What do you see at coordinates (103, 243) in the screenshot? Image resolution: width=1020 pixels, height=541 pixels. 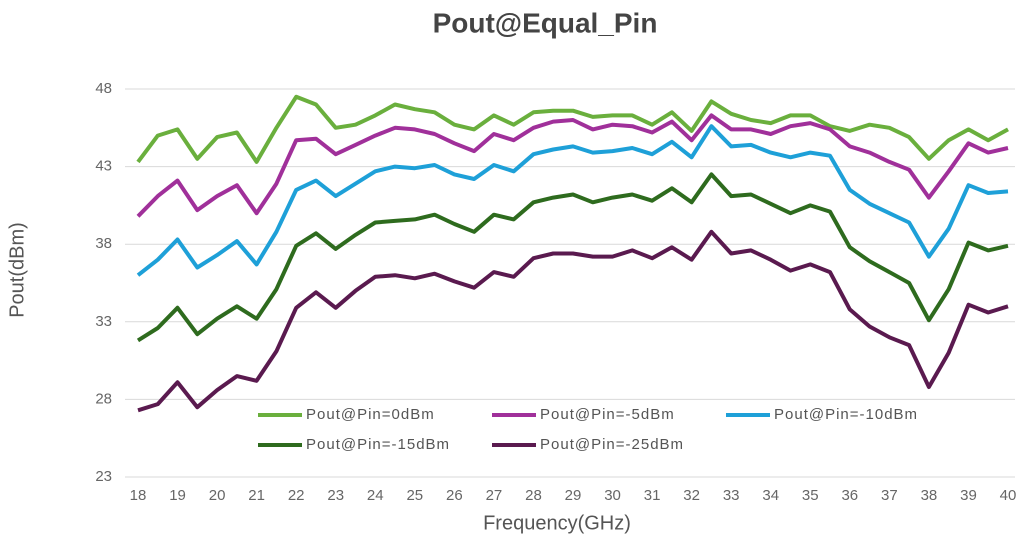 I see `y-tick-label: 38` at bounding box center [103, 243].